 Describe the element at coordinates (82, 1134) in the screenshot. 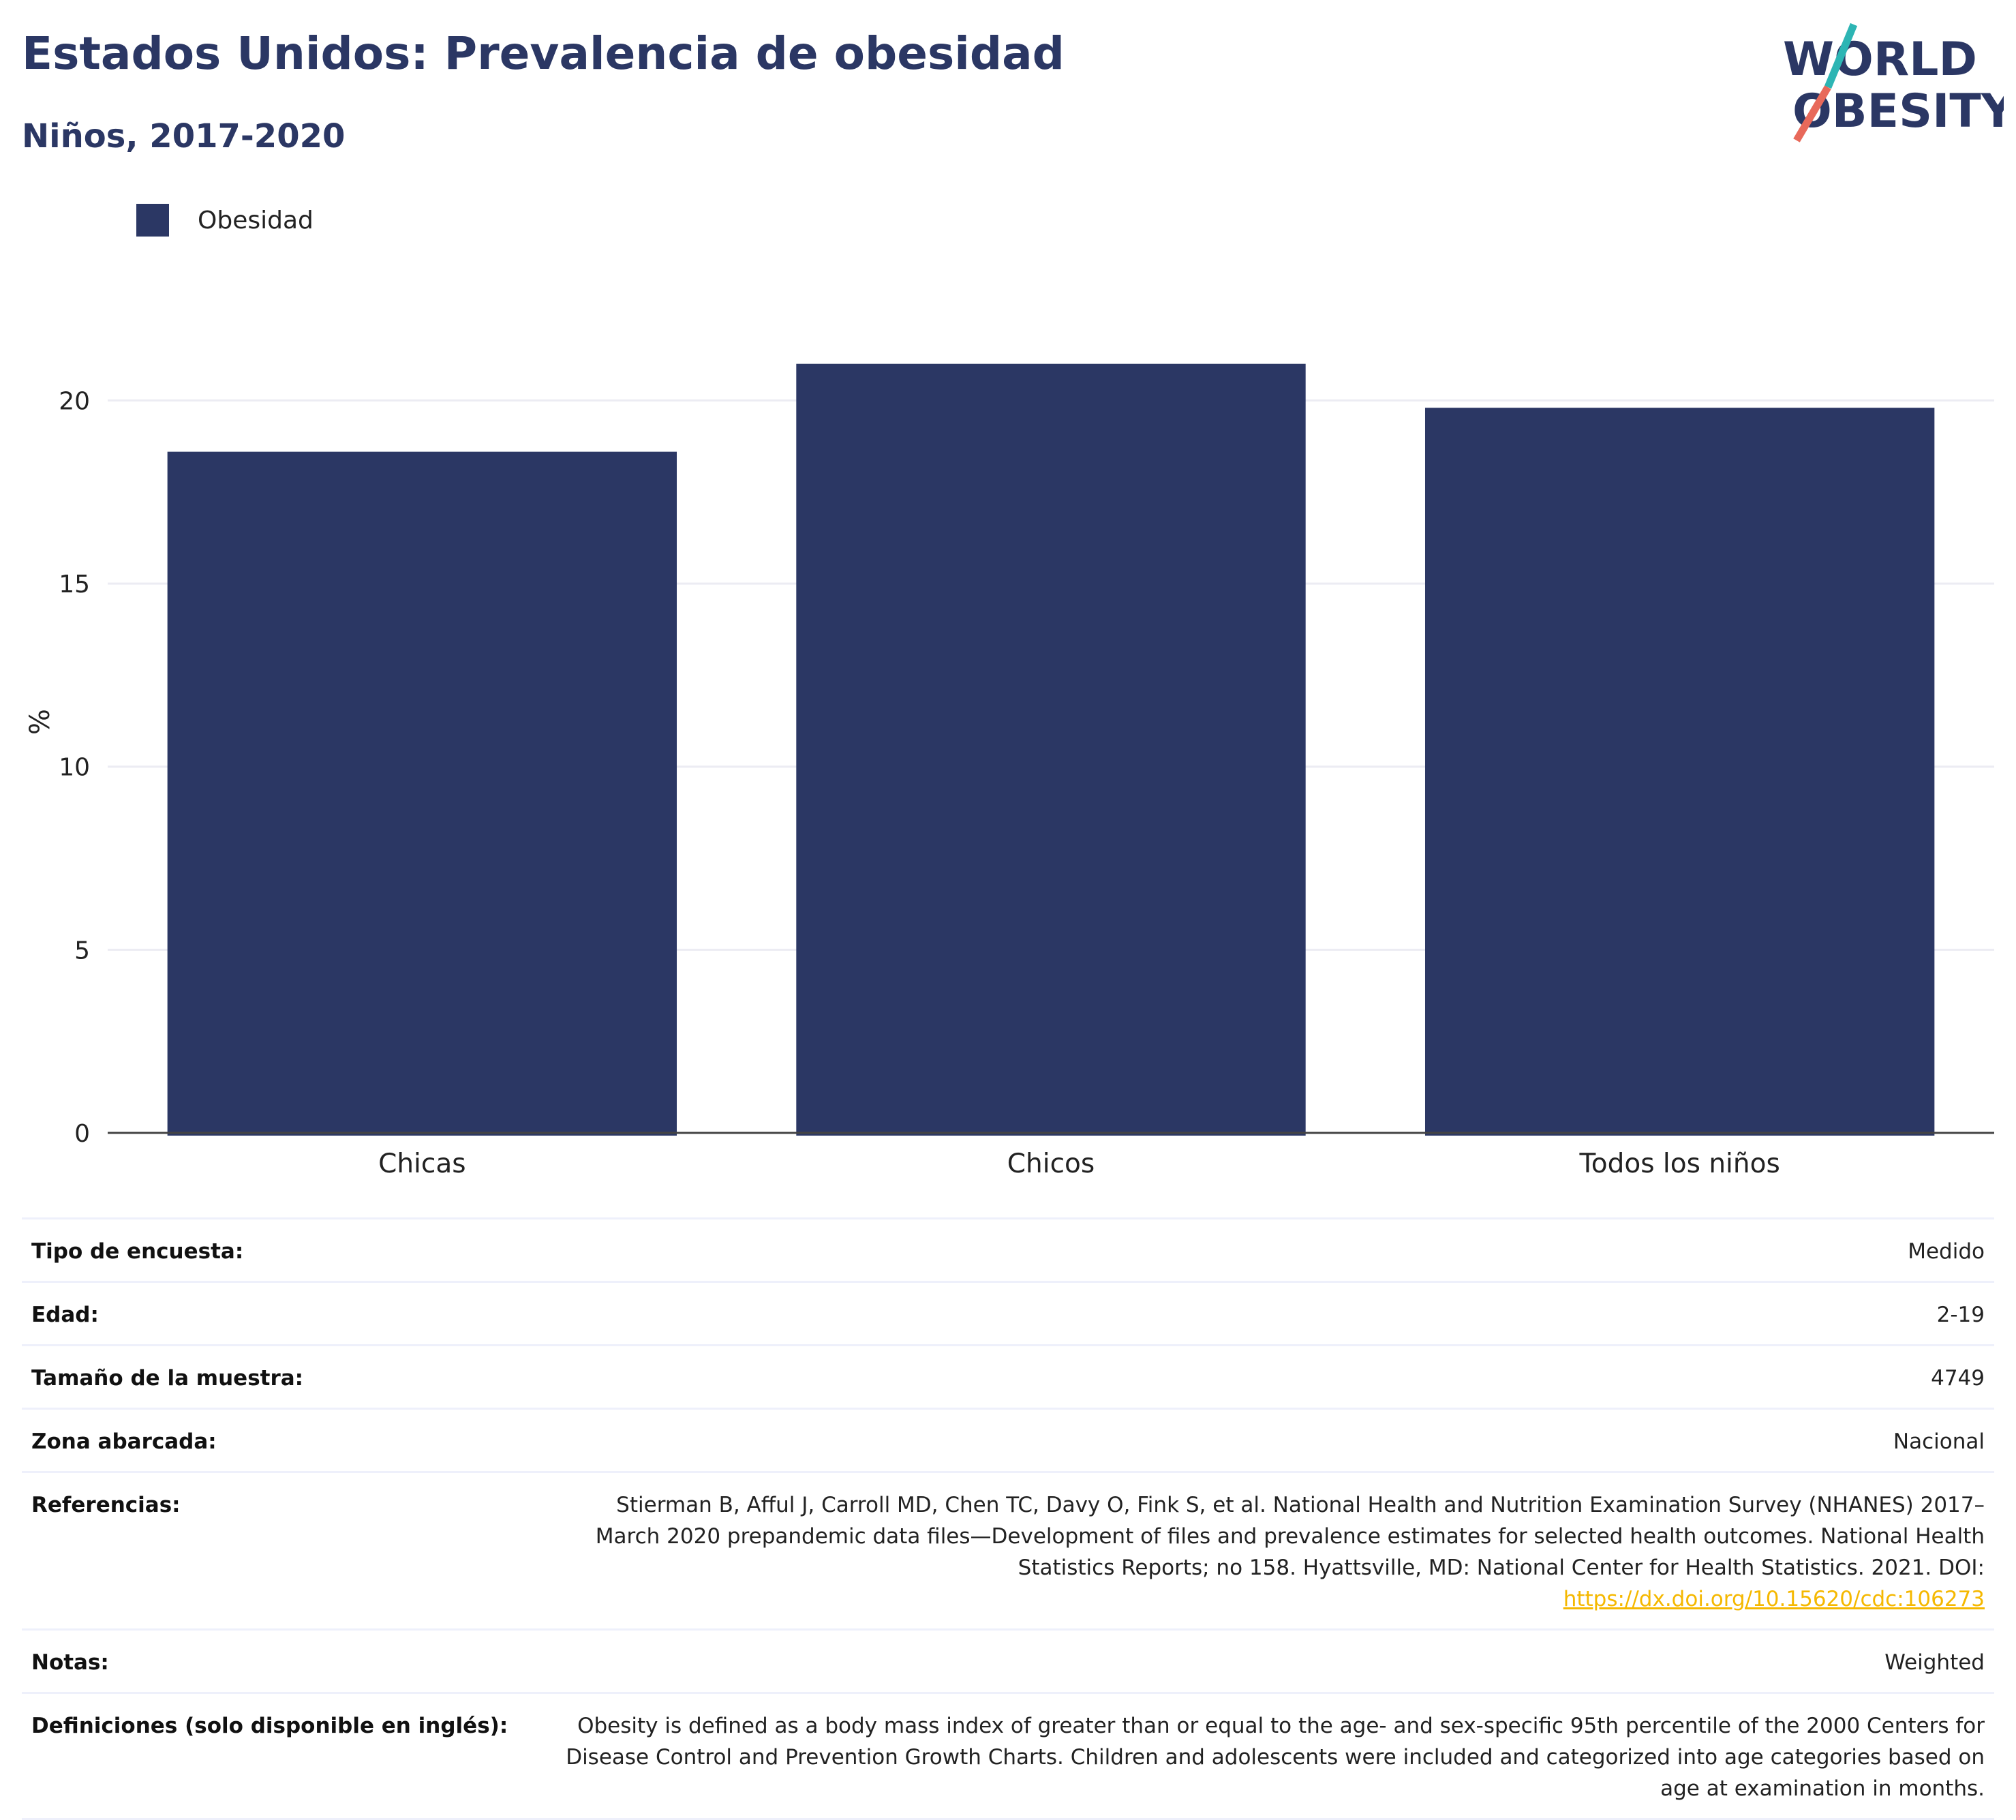

I see `y-tick-label: 0` at that location.